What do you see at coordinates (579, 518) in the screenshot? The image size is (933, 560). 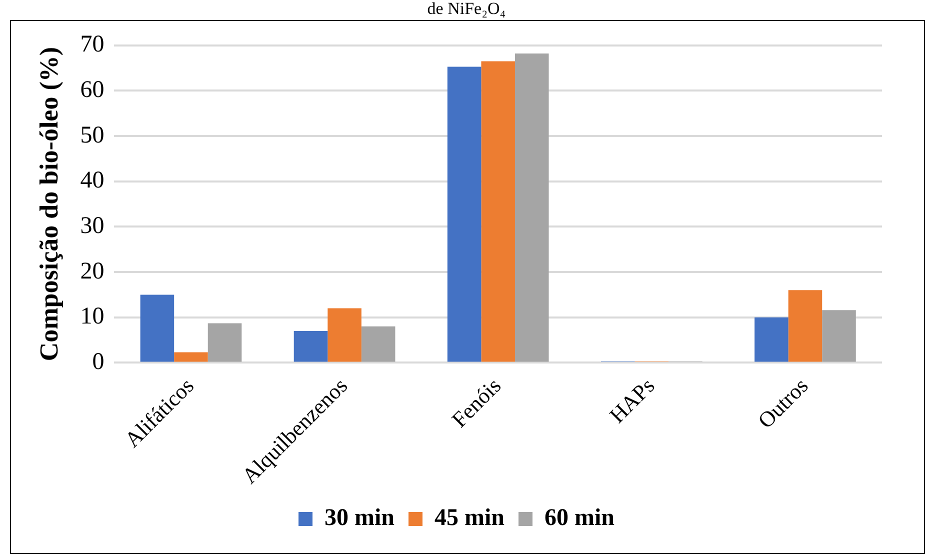 I see `legend-label: 60 min` at bounding box center [579, 518].